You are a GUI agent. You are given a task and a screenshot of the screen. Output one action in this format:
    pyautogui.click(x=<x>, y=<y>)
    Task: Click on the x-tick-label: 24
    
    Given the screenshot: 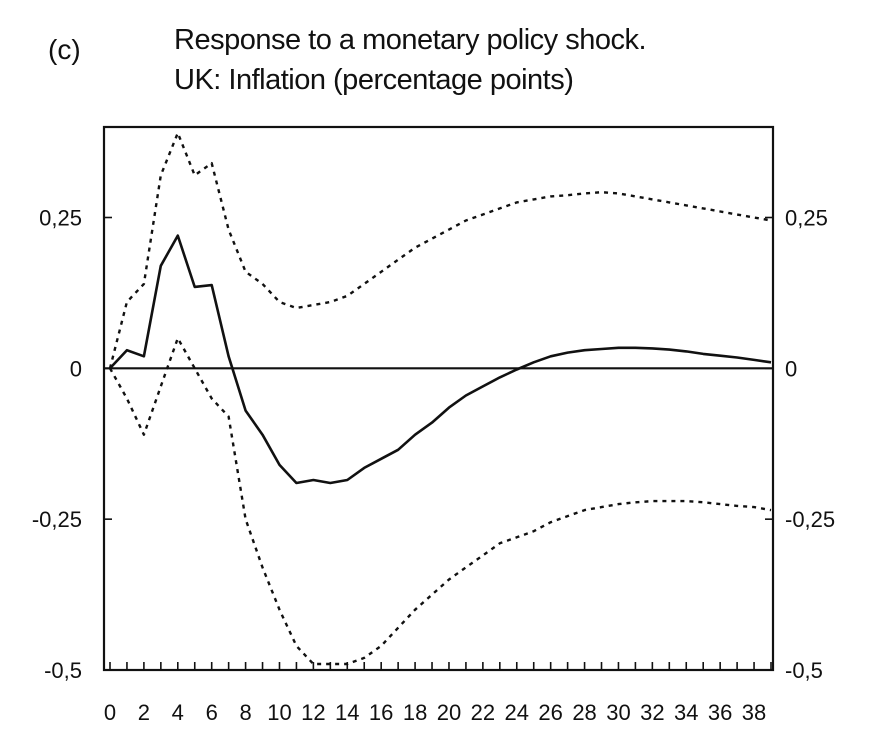 What is the action you would take?
    pyautogui.click(x=517, y=712)
    